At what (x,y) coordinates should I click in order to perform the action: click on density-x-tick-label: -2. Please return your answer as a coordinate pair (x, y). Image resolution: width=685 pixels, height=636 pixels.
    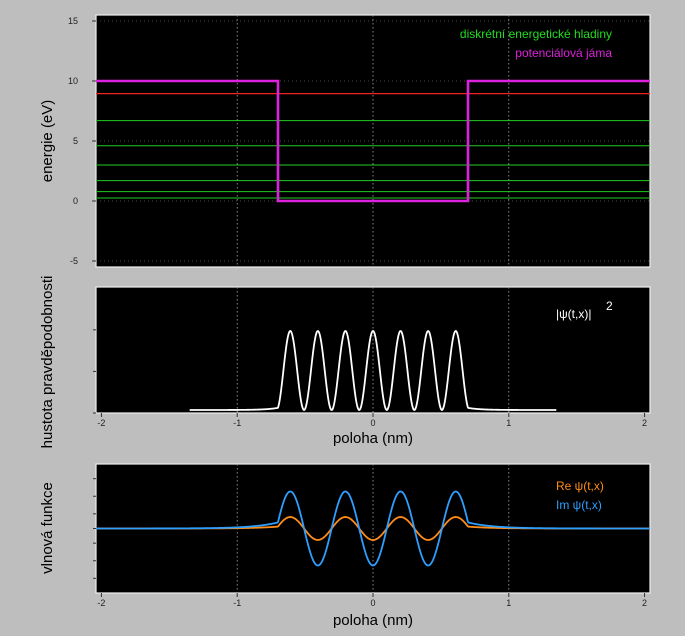
    Looking at the image, I should click on (101, 423).